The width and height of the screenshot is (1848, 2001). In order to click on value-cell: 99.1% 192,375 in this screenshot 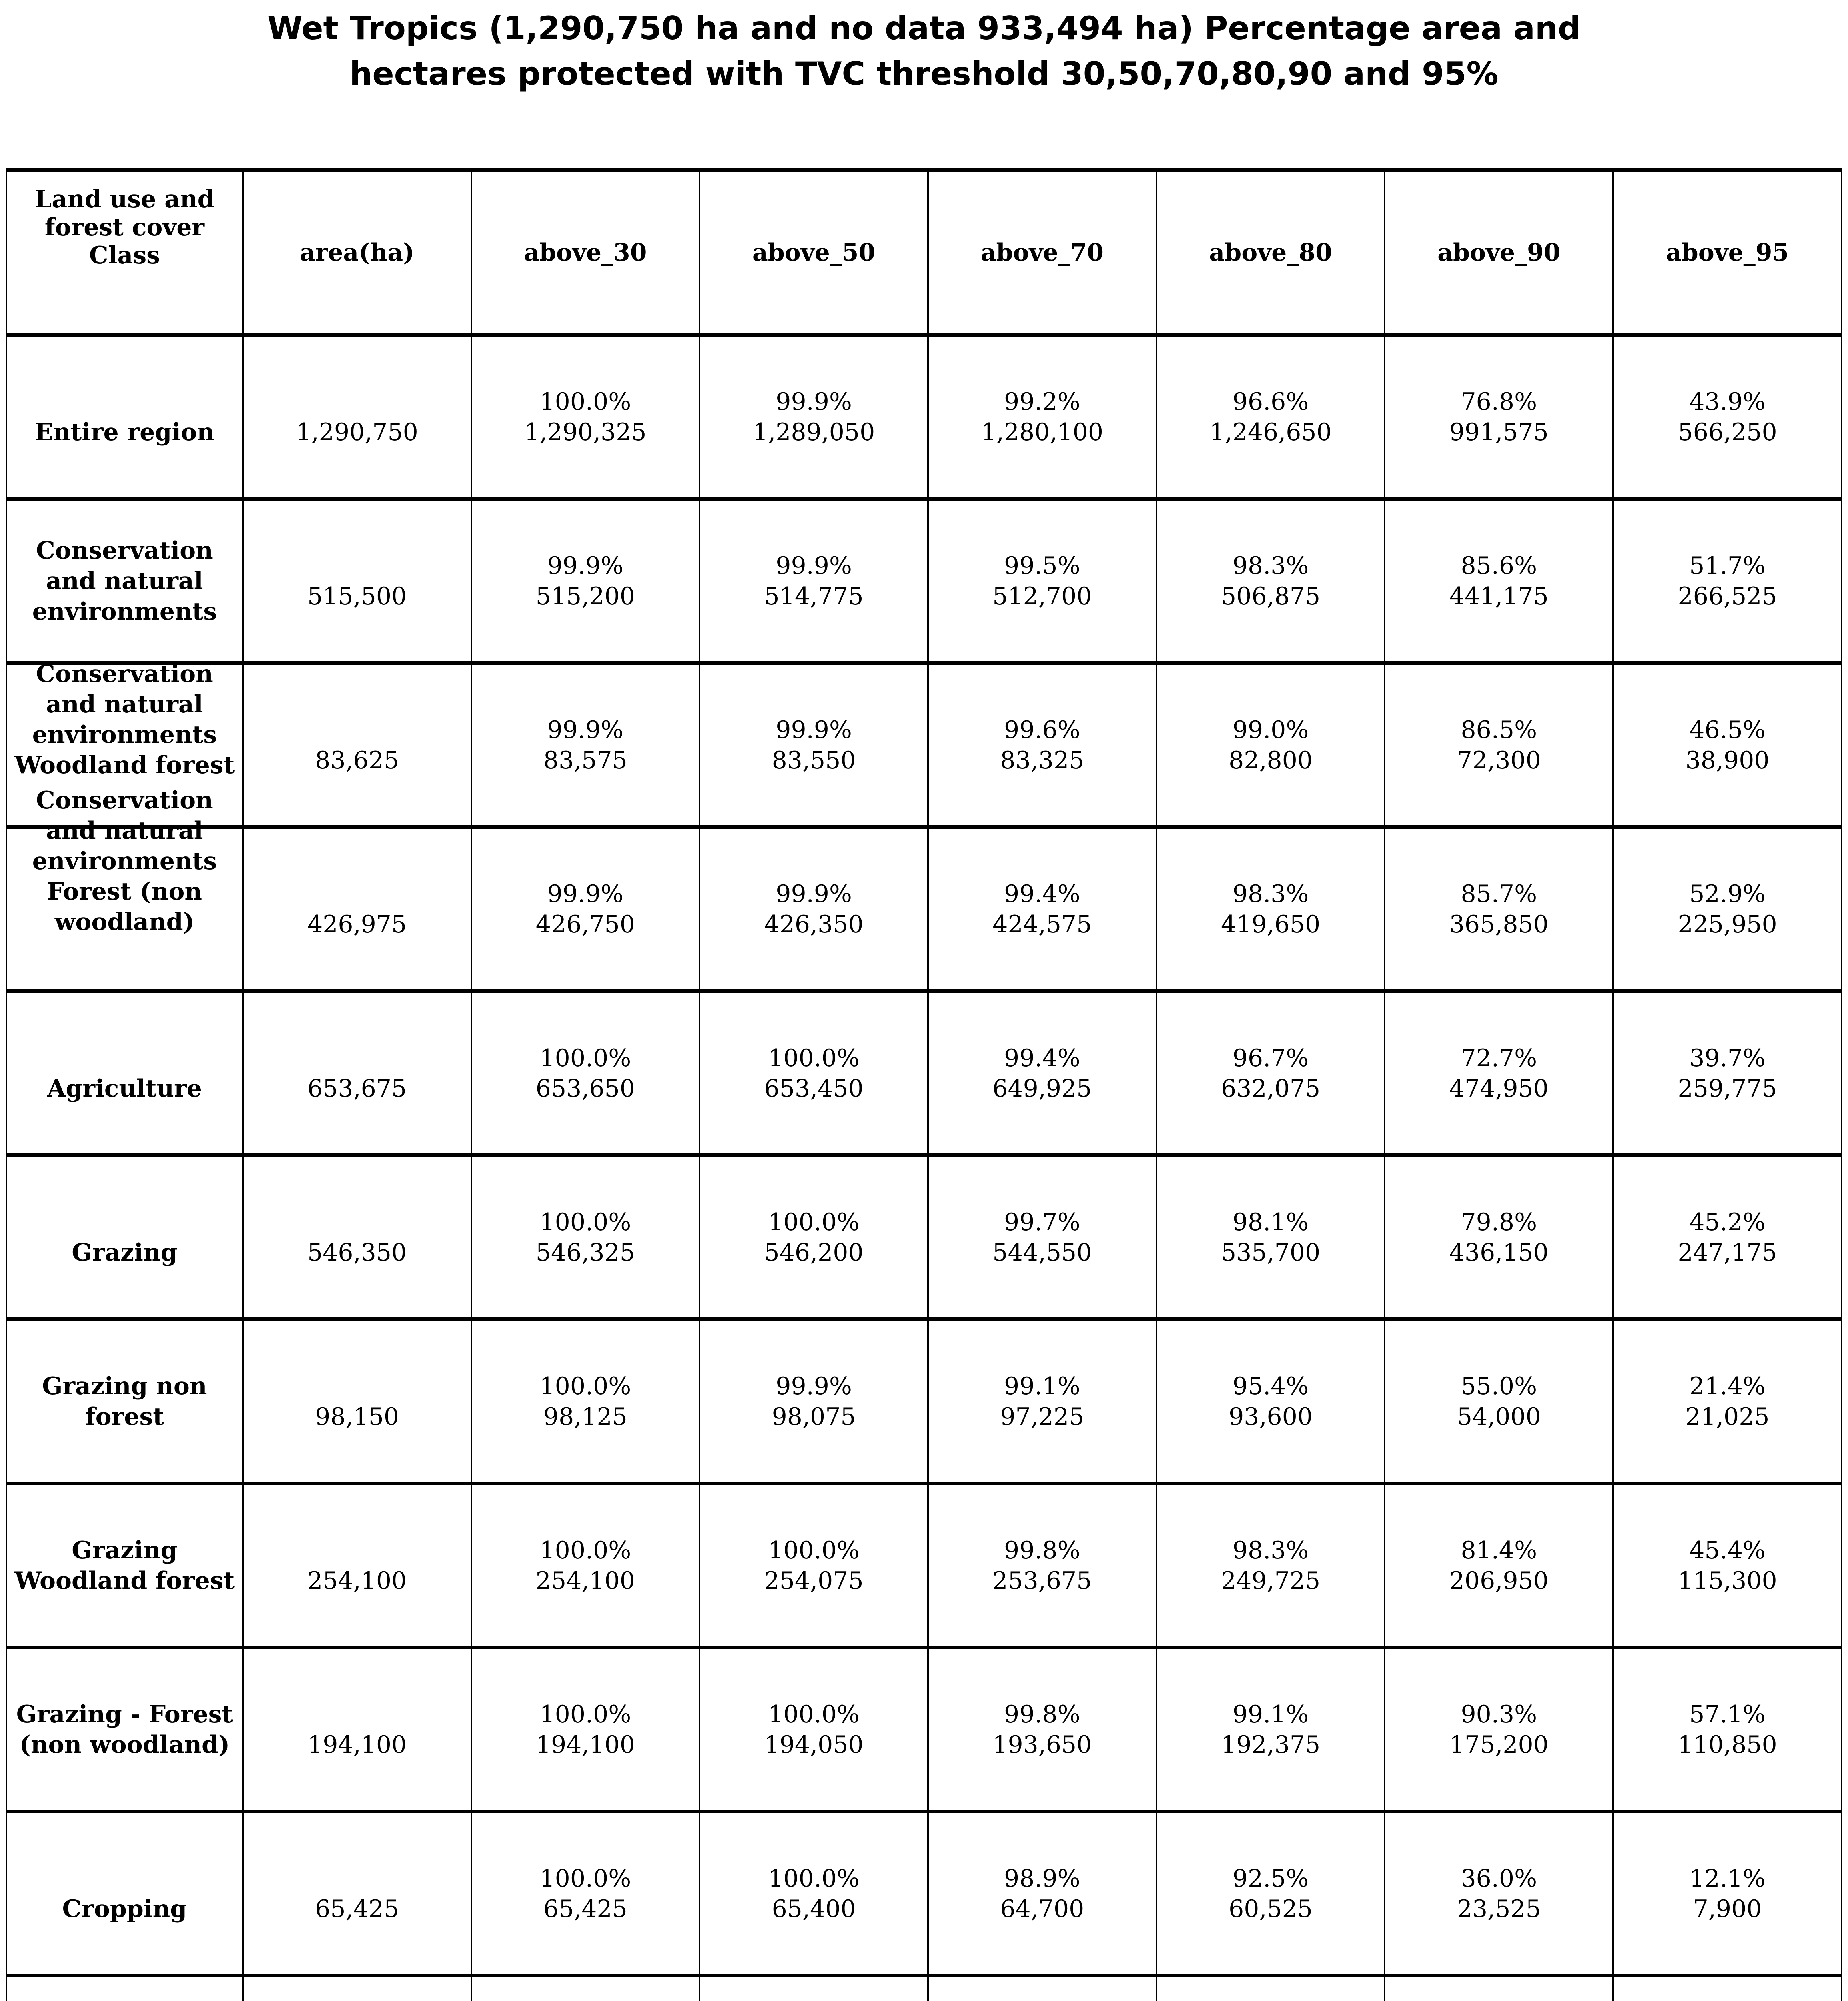, I will do `click(1270, 1729)`.